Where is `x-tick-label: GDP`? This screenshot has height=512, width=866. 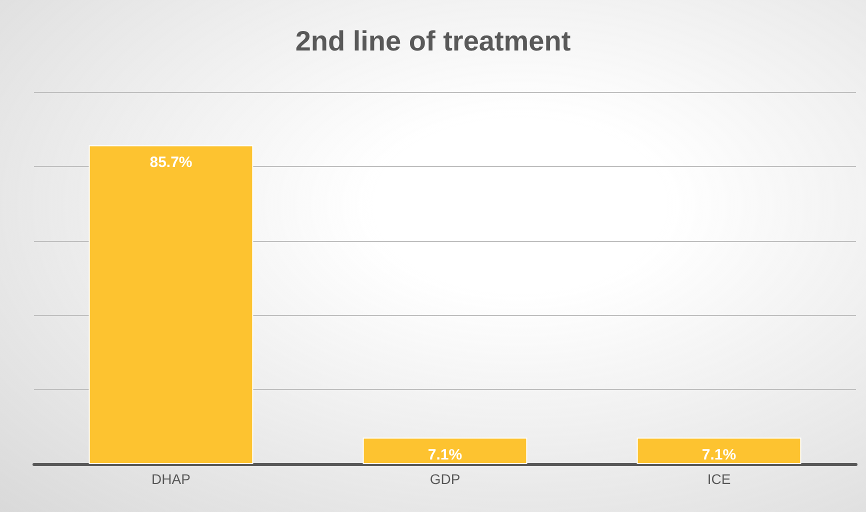
x-tick-label: GDP is located at coordinates (445, 479).